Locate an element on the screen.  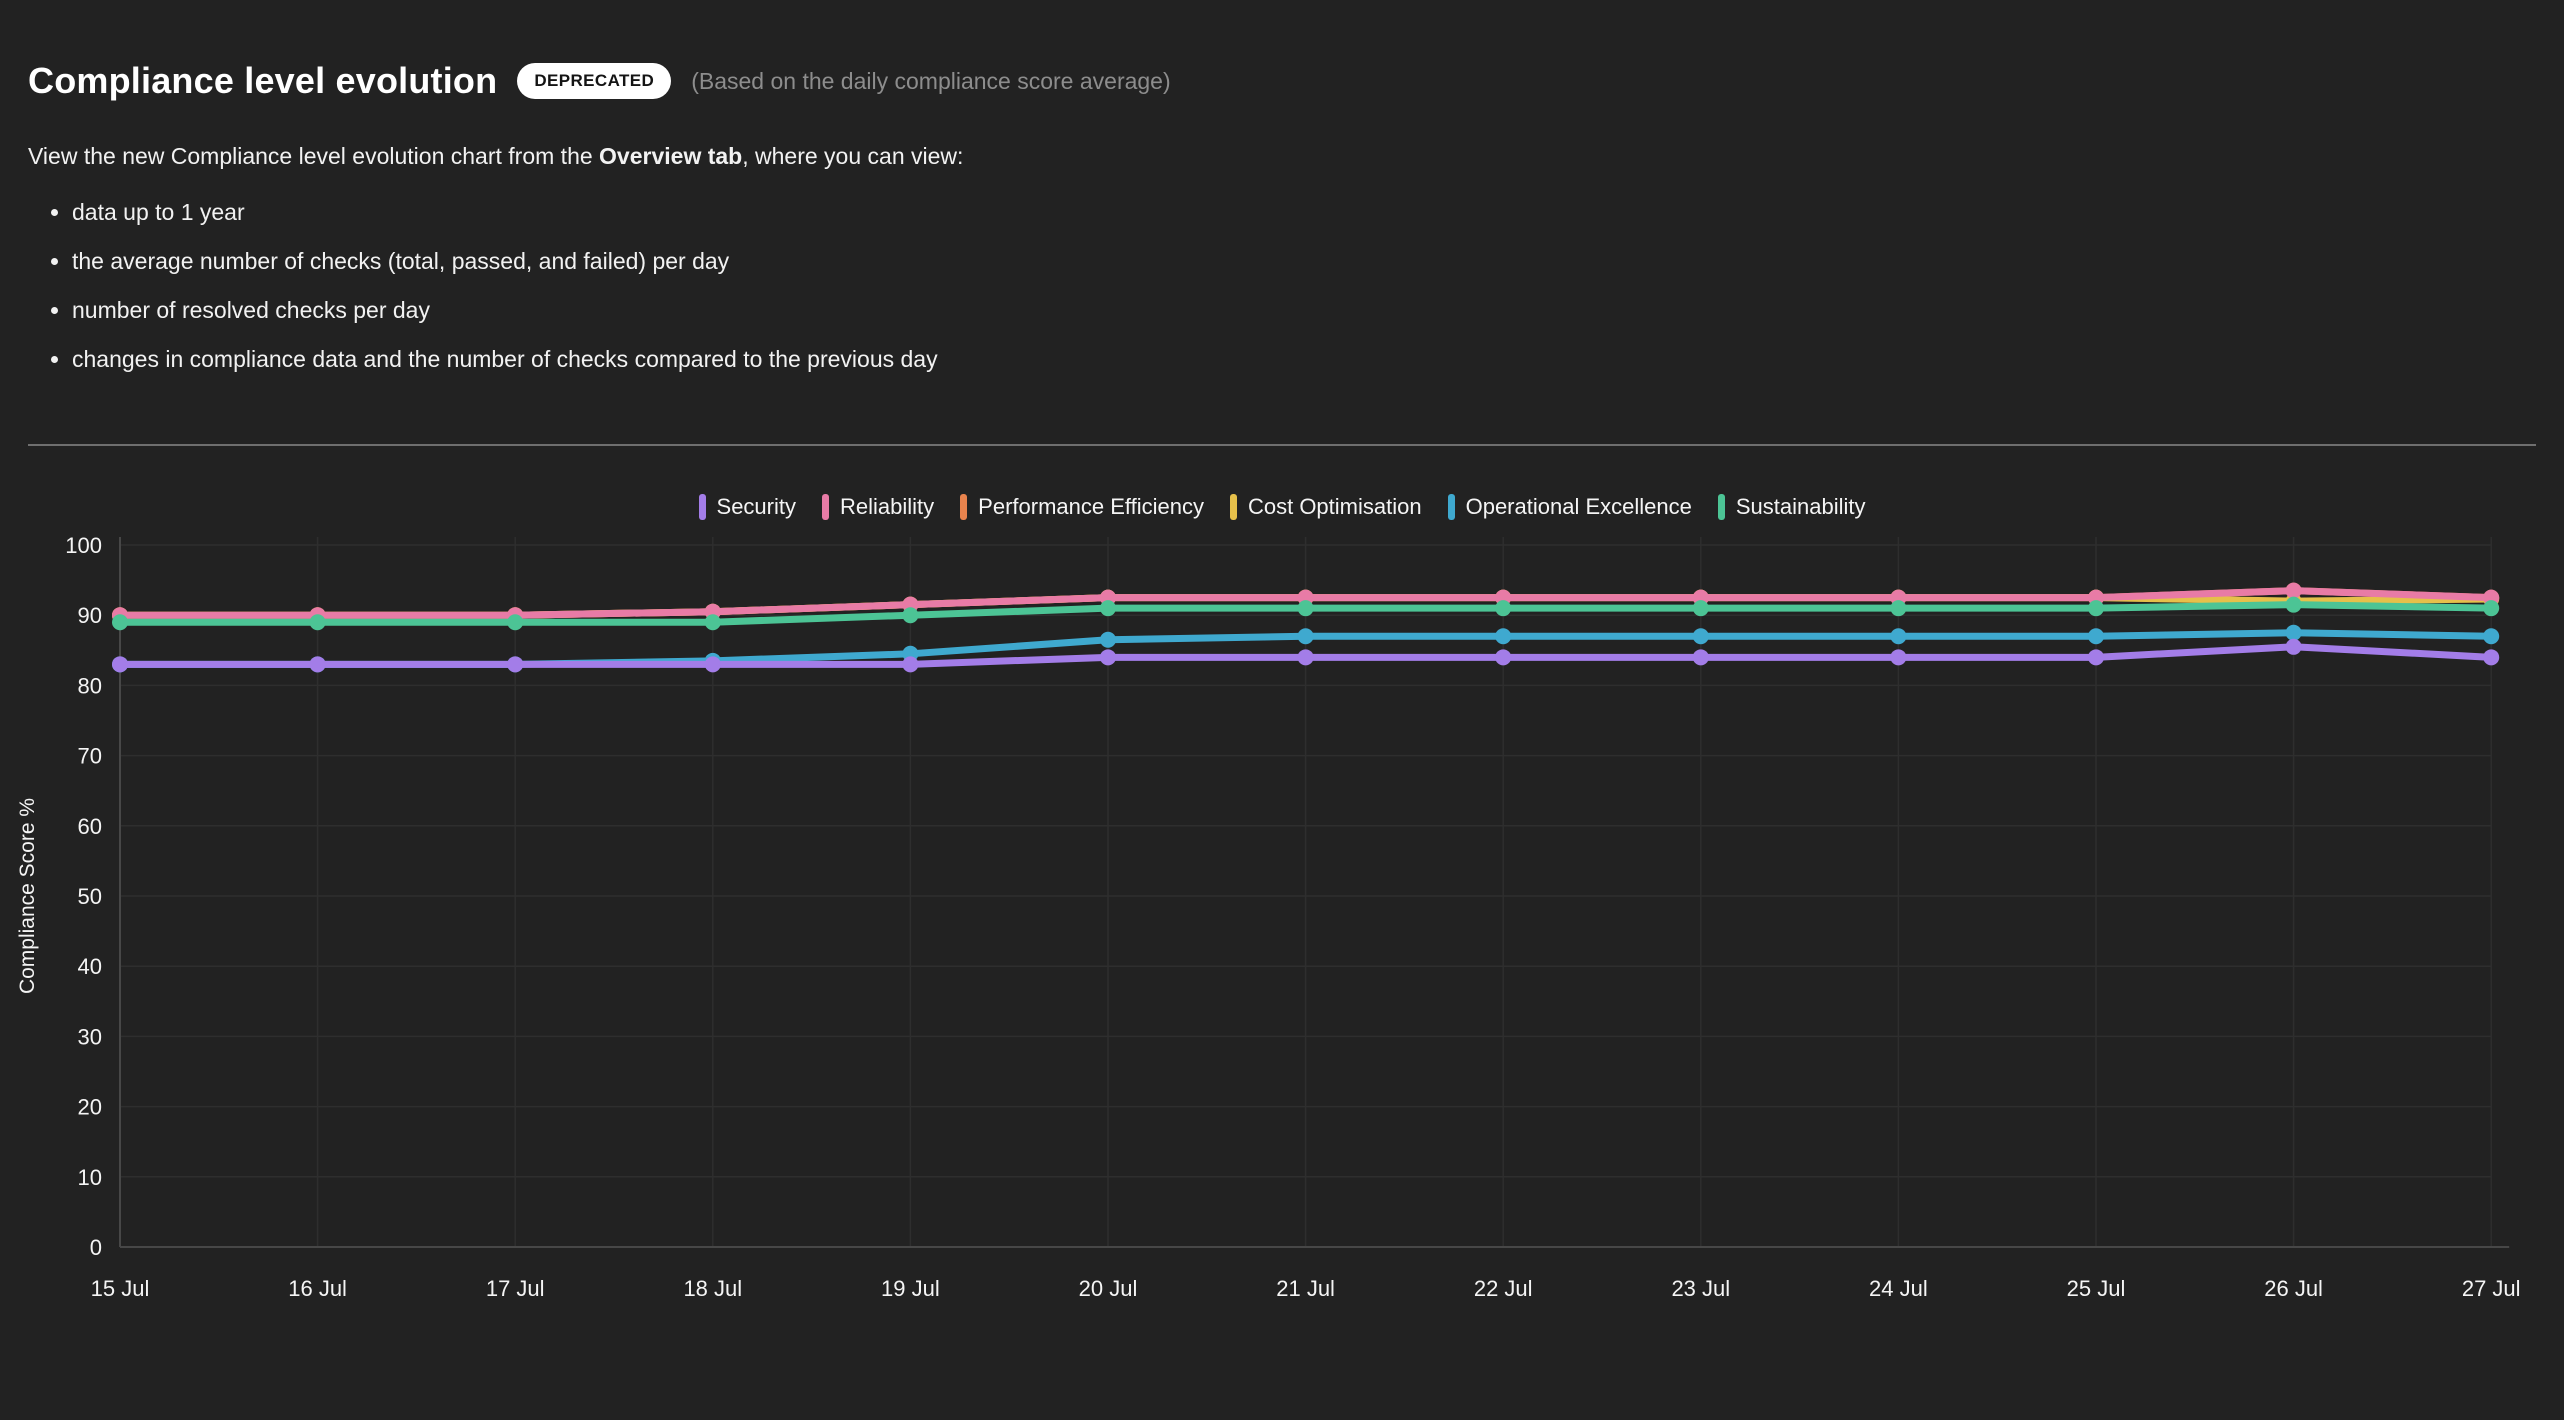
y-tick-label: 90 is located at coordinates (90, 615).